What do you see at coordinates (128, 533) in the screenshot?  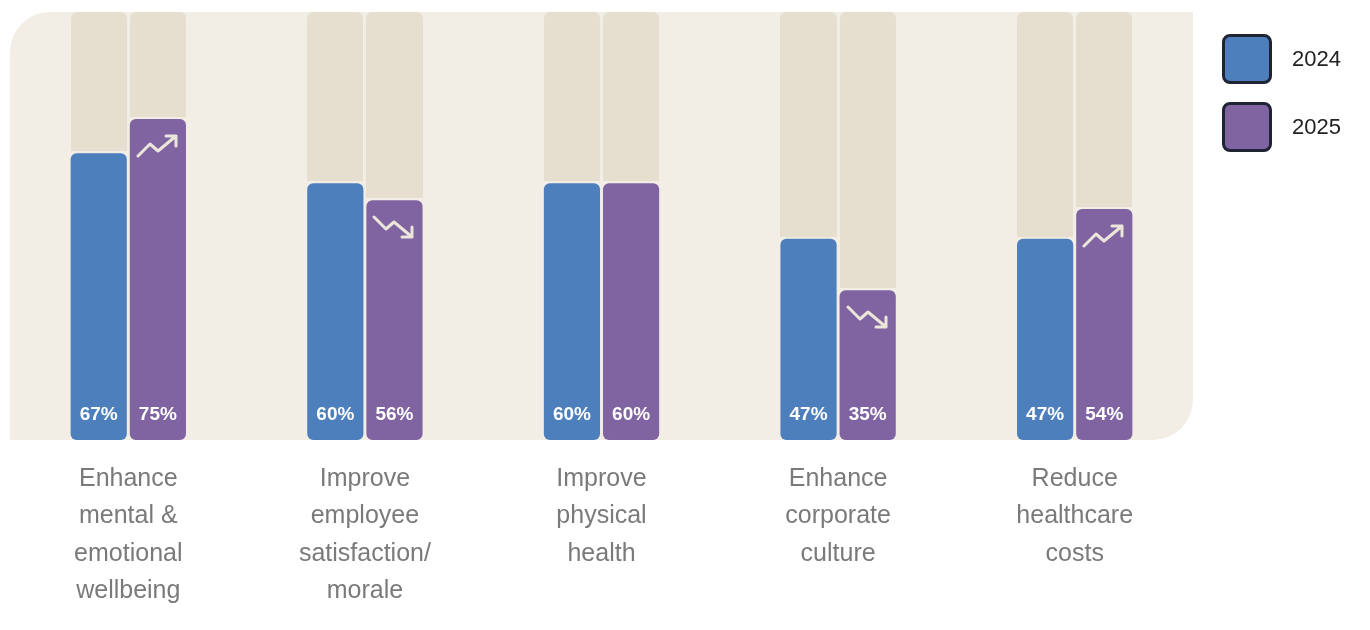 I see `x-tick-label: Enhance mental & emotional wellbeing` at bounding box center [128, 533].